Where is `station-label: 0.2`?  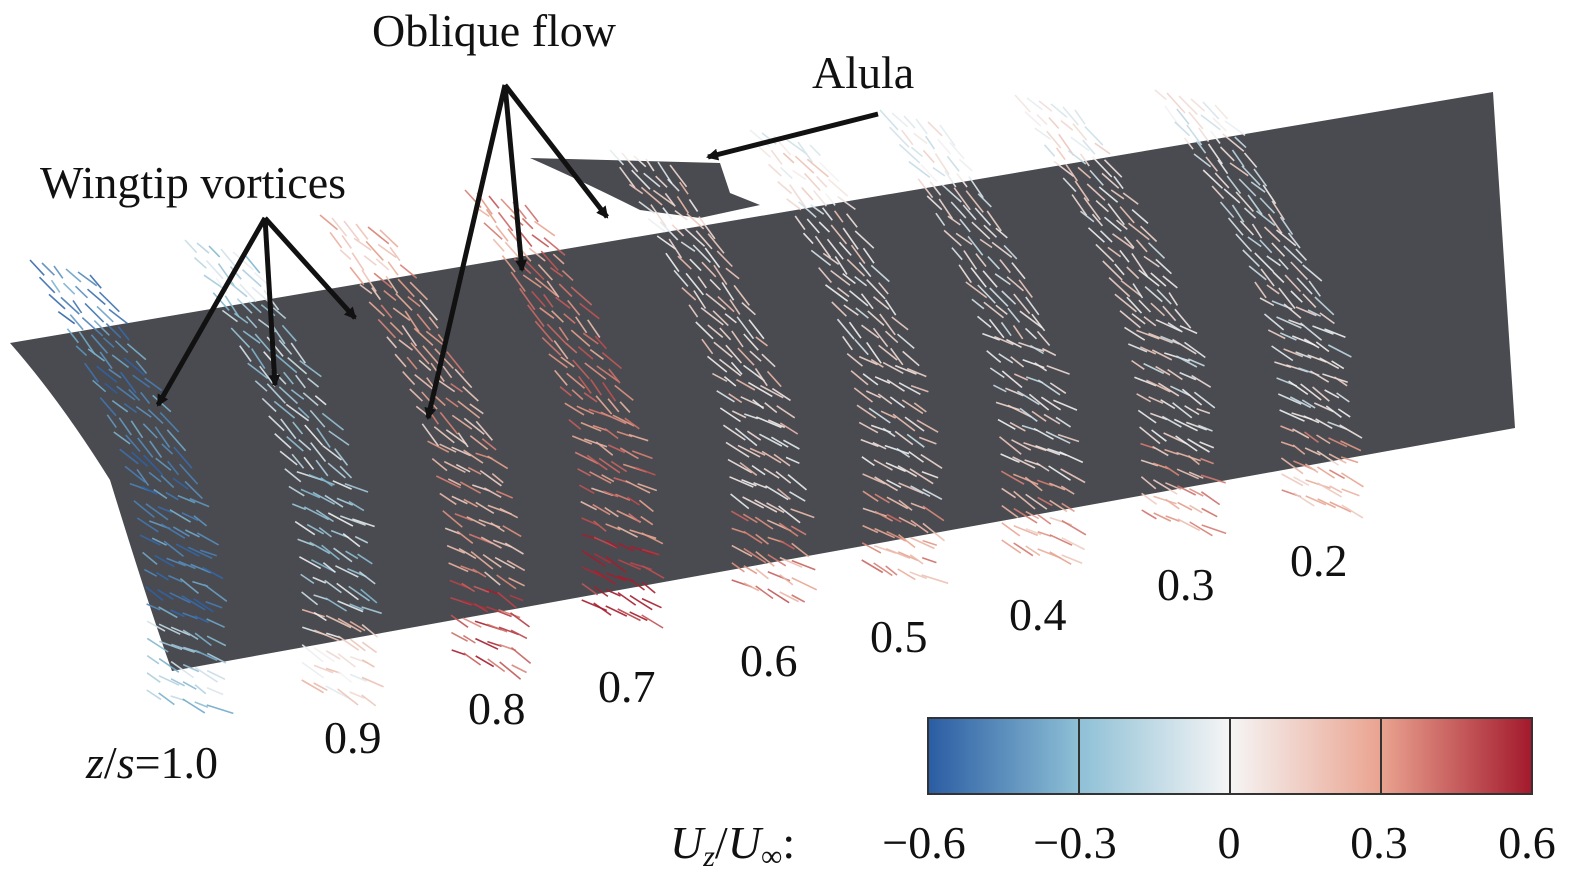
station-label: 0.2 is located at coordinates (1319, 560).